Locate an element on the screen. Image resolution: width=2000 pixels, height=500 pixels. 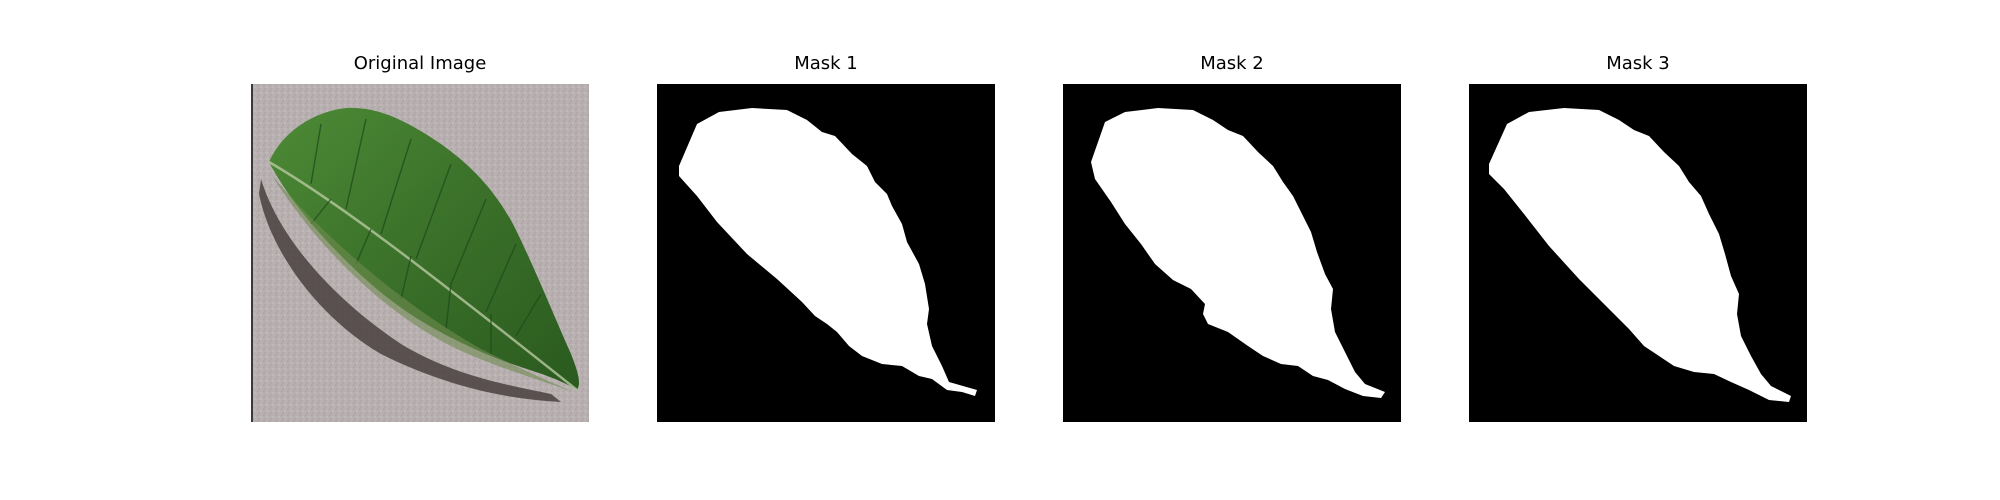
original-image-panel: Original Image is located at coordinates (420, 243).